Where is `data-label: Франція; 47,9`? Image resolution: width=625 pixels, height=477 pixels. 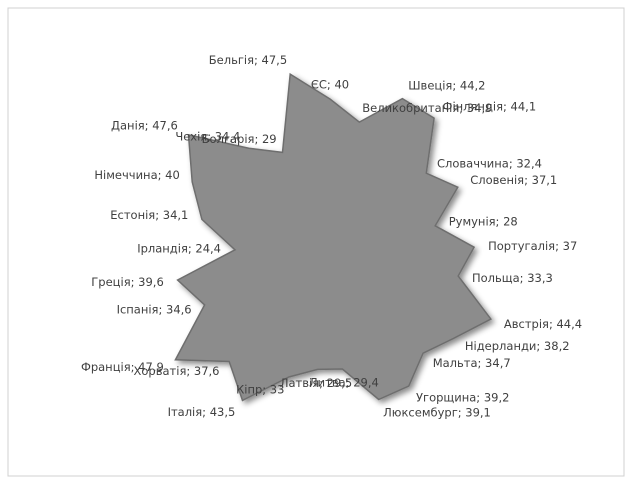 data-label: Франція; 47,9 is located at coordinates (122, 367).